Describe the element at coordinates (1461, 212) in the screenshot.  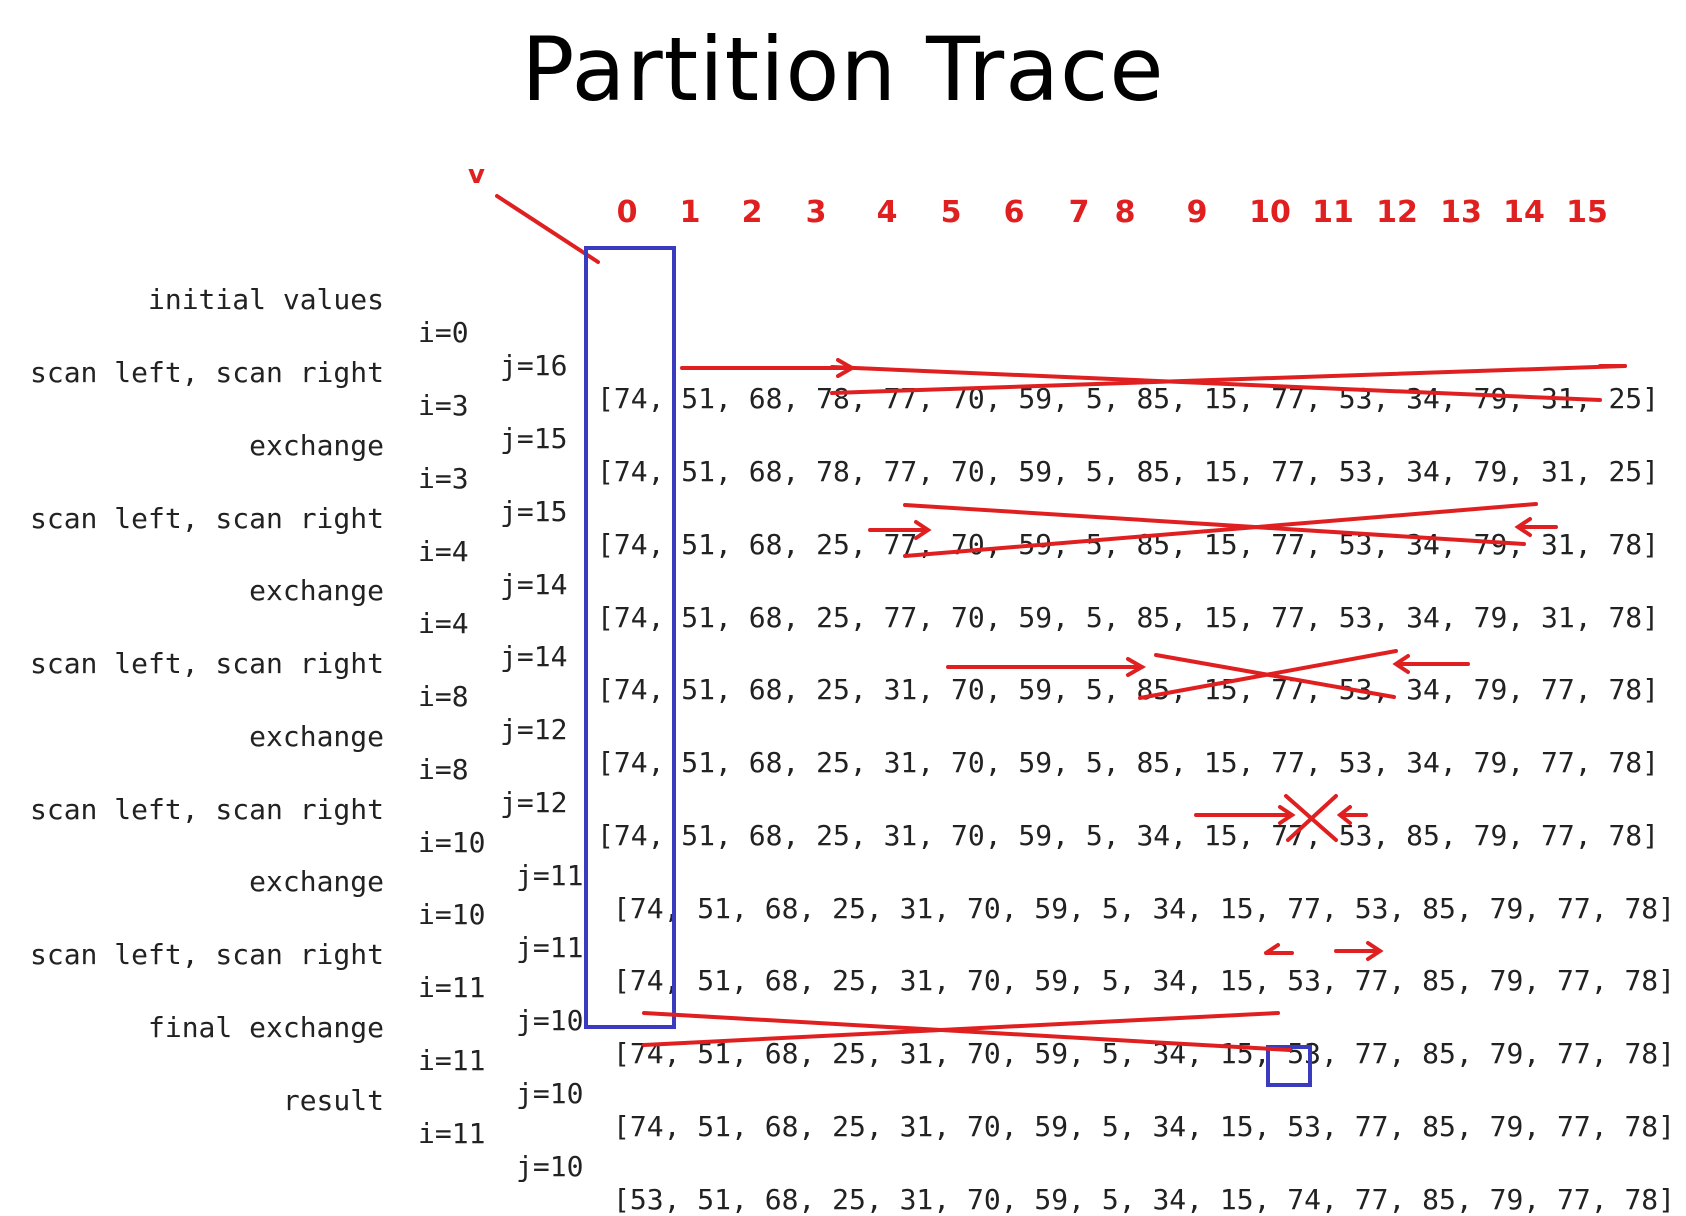
I see `index-label: 13` at that location.